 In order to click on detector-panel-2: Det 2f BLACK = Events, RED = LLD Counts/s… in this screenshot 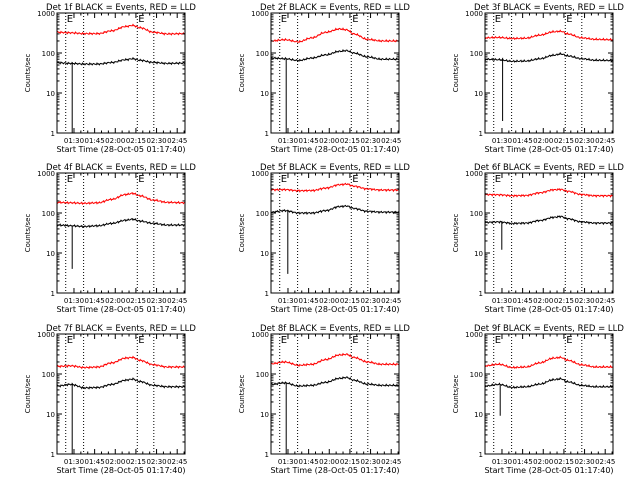, I will do `click(324, 78)`.